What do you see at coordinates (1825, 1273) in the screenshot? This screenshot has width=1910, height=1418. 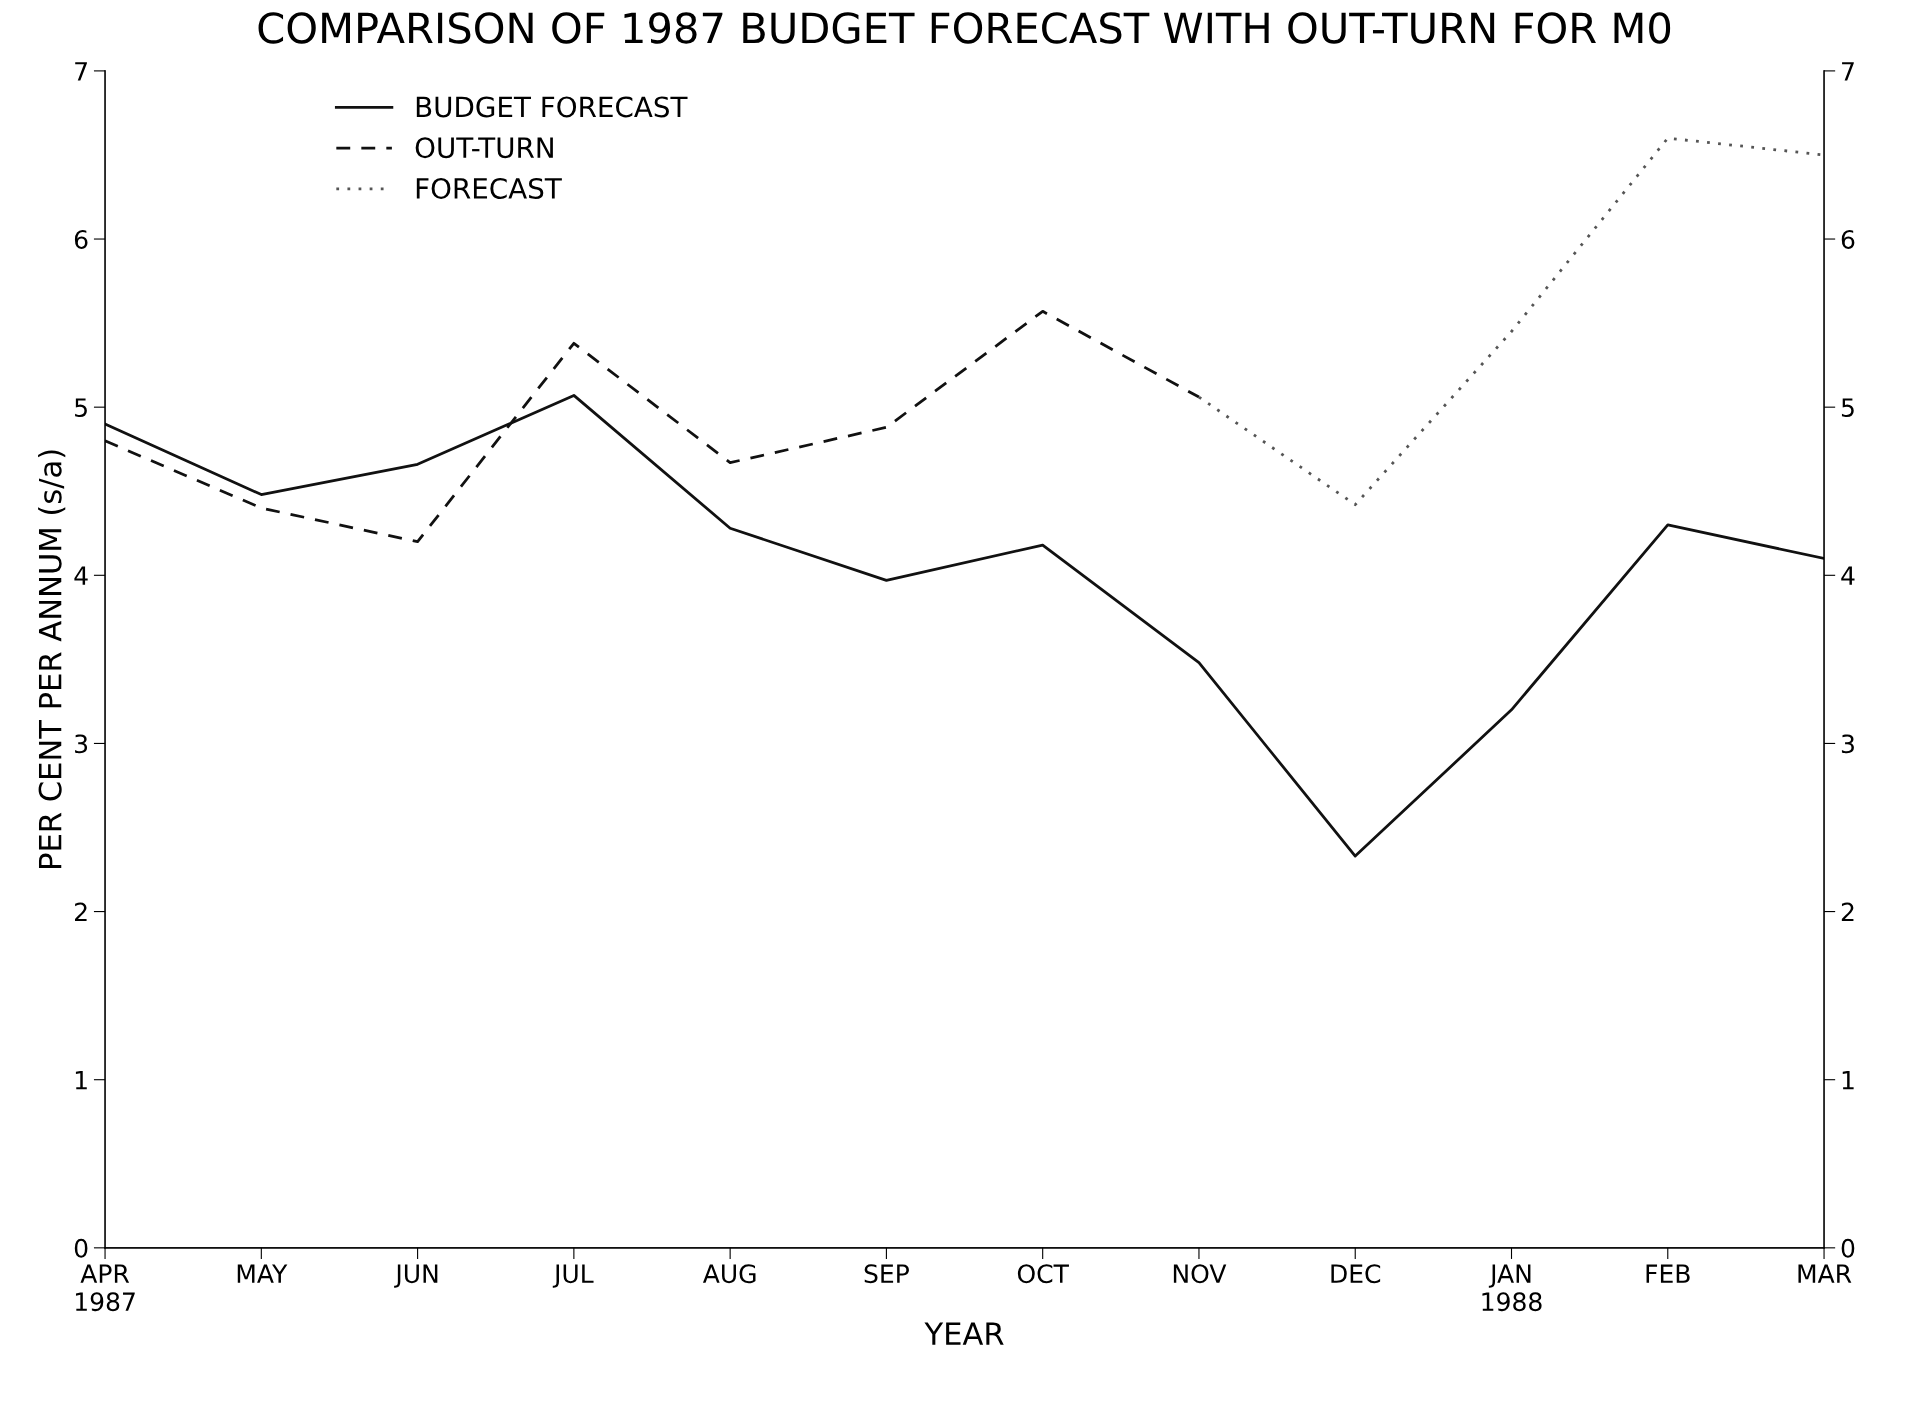 I see `x-tick-label: MAR` at bounding box center [1825, 1273].